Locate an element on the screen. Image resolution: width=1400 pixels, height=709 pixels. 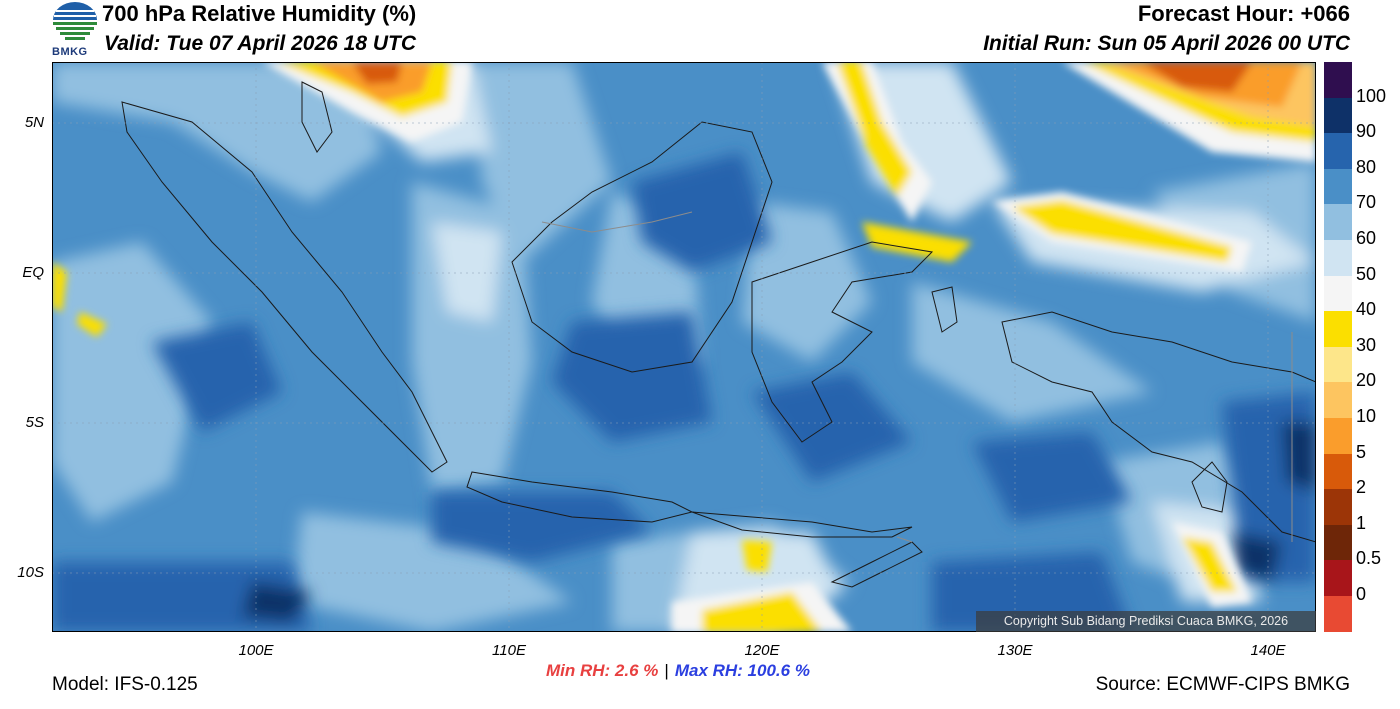
timor-border is located at coordinates (904, 539).